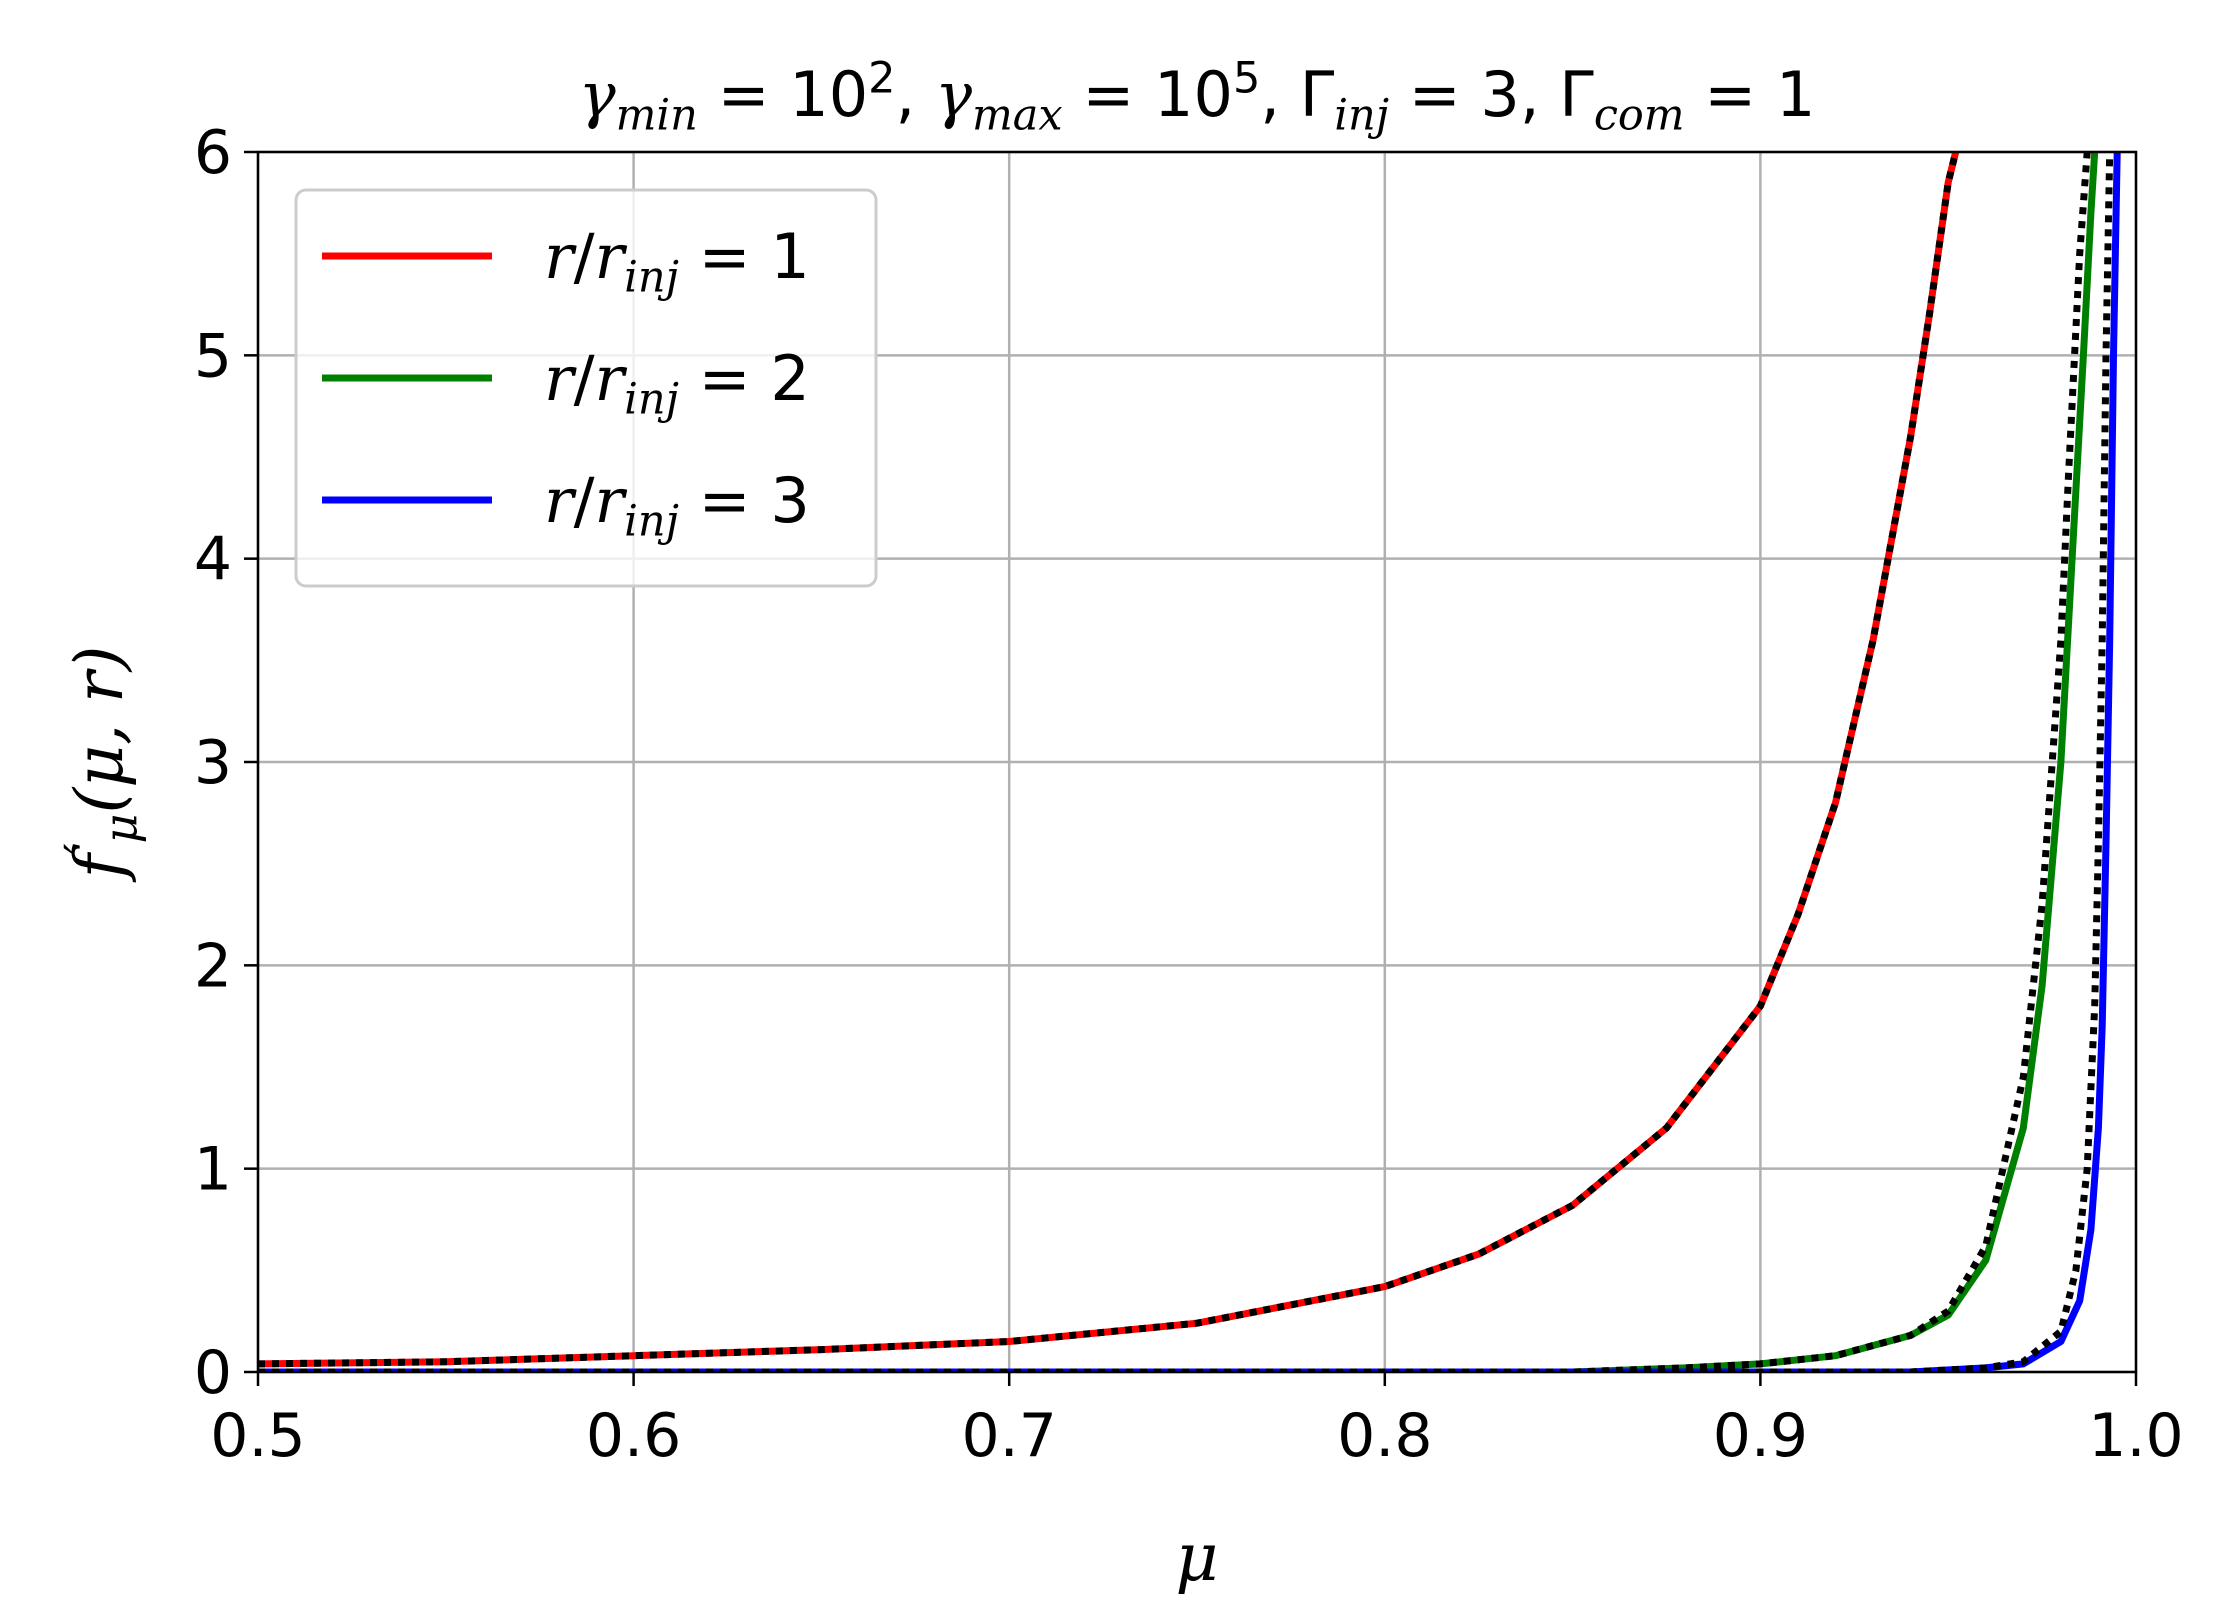 The image size is (2216, 1617). I want to click on y-axis-label: f′μ(μ, r), so click(101, 765).